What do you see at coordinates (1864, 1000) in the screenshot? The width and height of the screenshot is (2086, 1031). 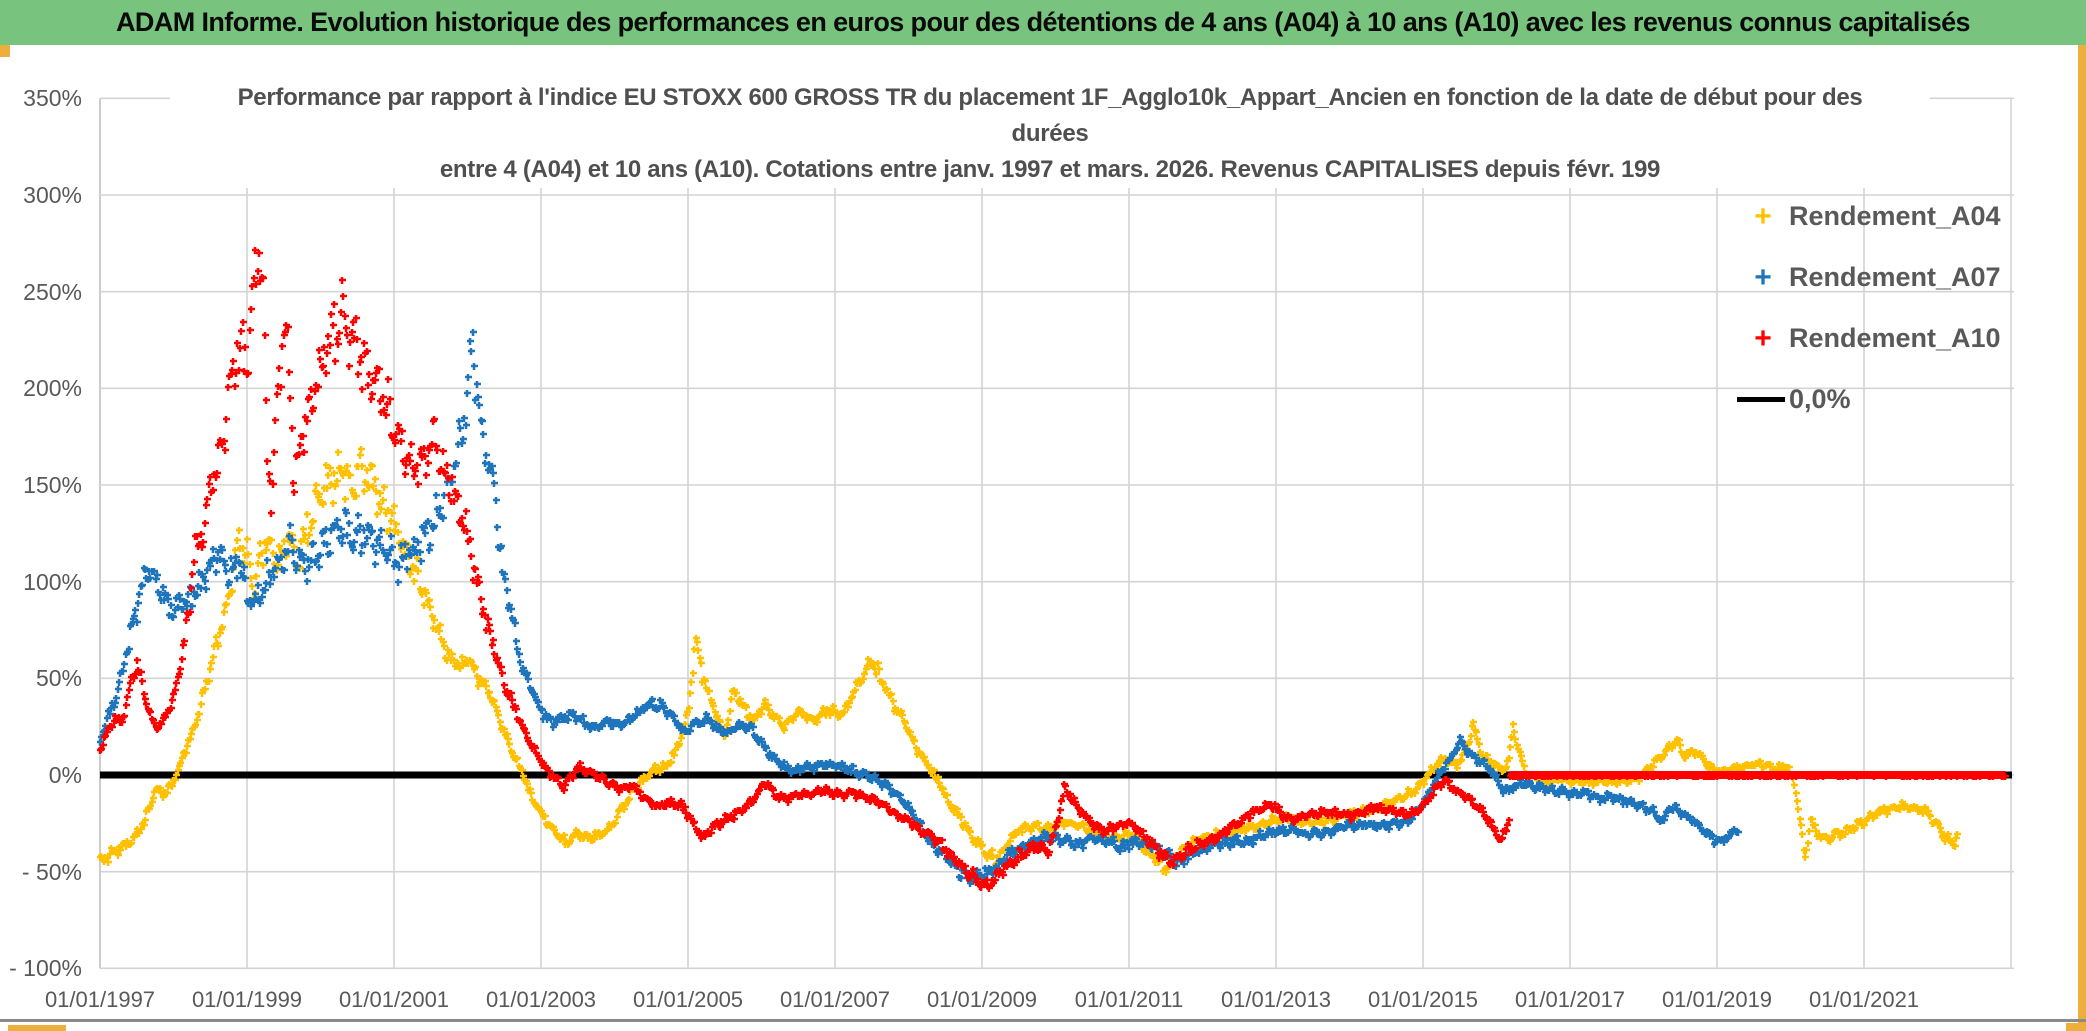 I see `x-tick-label: 01/01/2021` at bounding box center [1864, 1000].